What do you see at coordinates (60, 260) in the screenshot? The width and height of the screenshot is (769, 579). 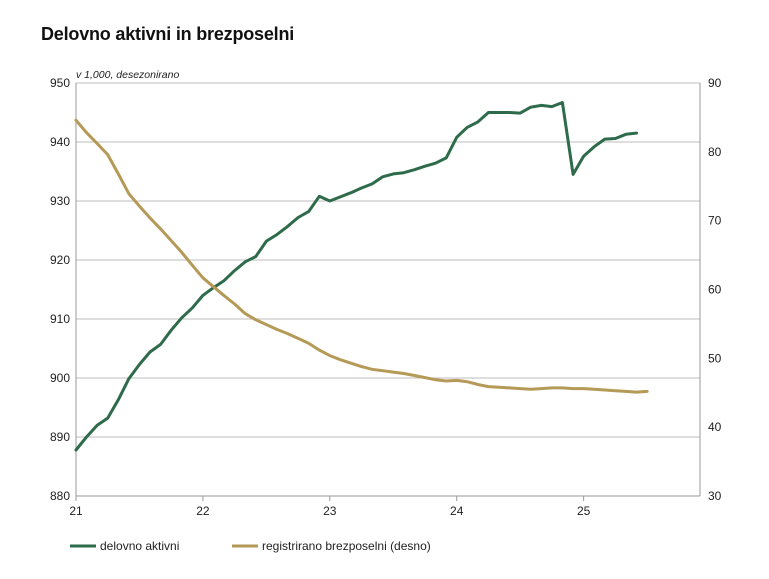 I see `y-left-tick-label: 920` at bounding box center [60, 260].